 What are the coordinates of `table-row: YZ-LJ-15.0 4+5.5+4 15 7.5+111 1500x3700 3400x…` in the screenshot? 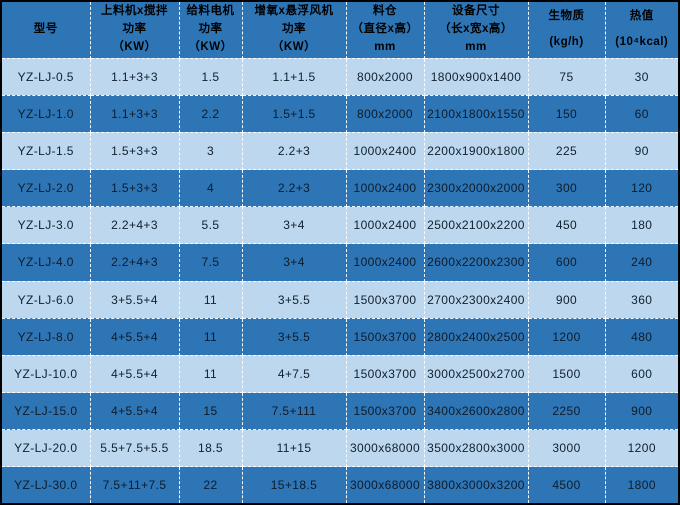 It's located at (340, 411).